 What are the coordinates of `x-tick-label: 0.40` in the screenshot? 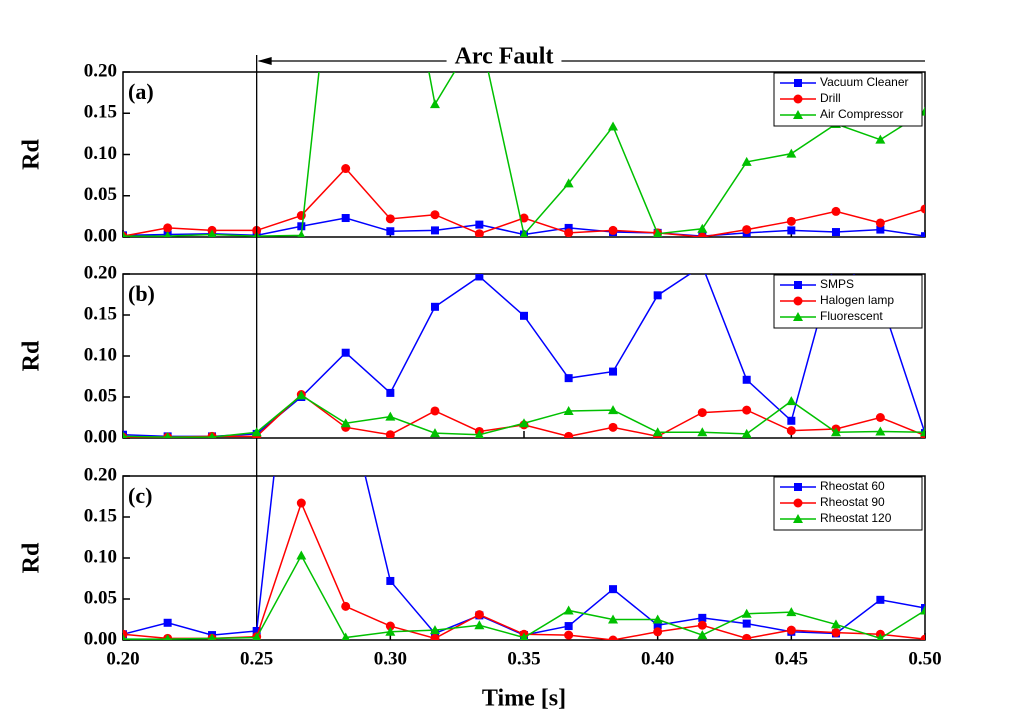 It's located at (657, 658).